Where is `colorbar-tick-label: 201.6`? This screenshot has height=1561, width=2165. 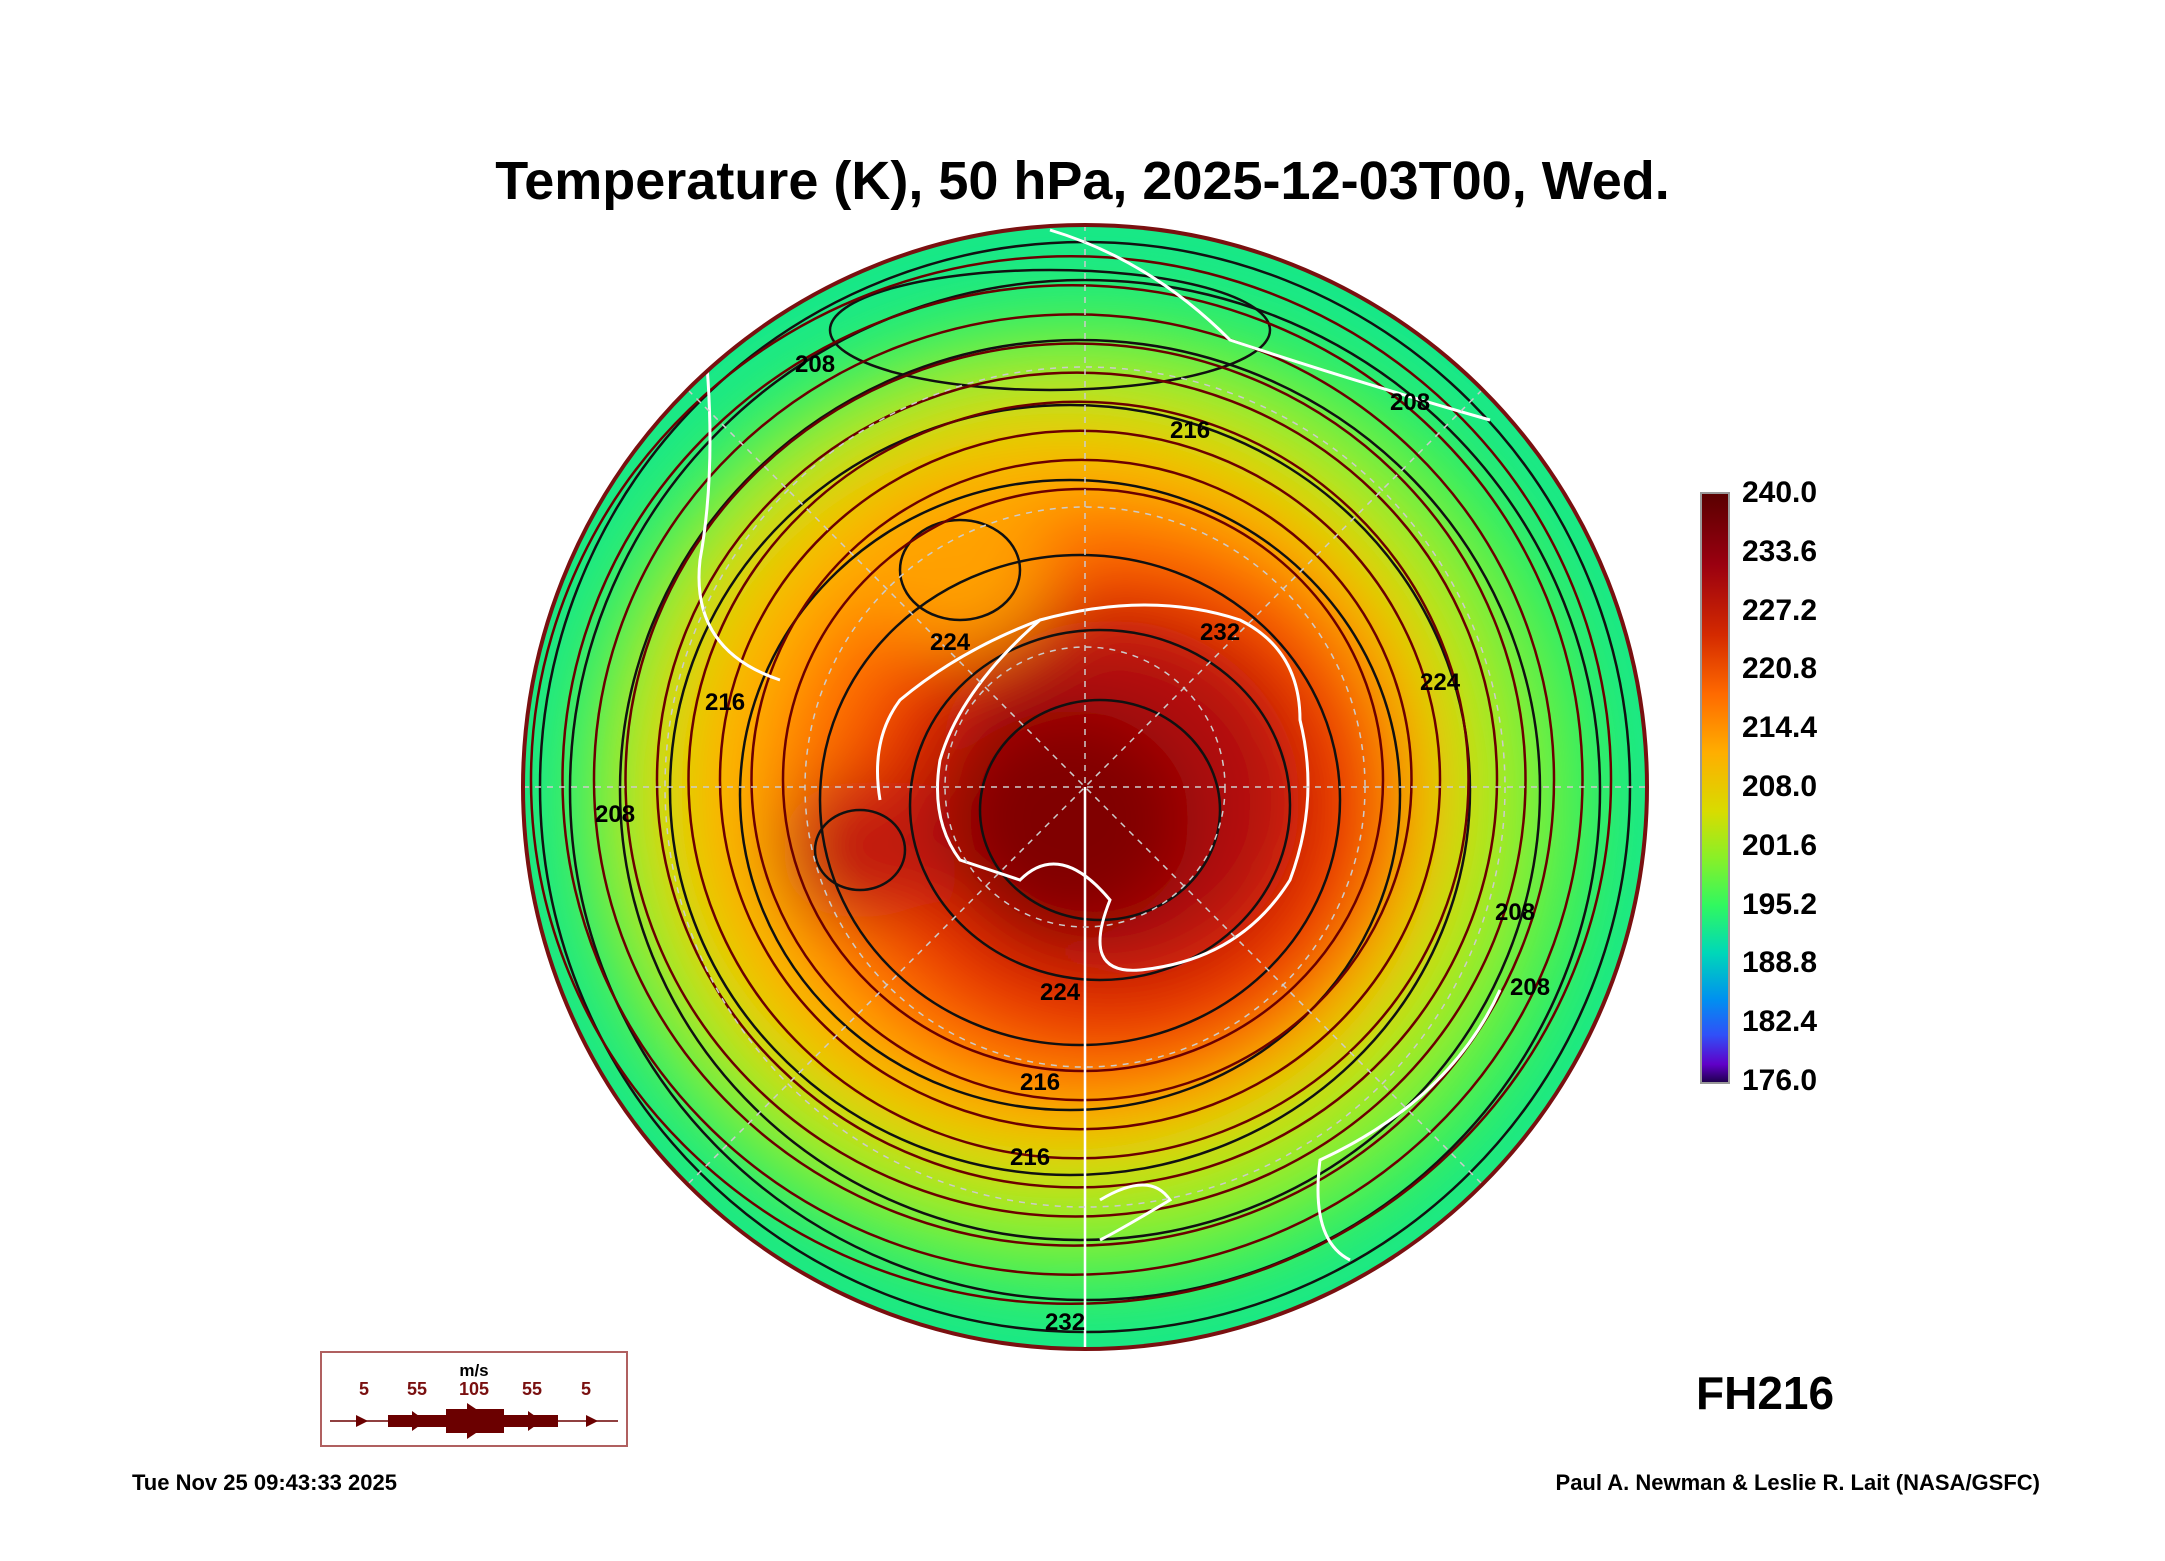
colorbar-tick-label: 201.6 is located at coordinates (1780, 845).